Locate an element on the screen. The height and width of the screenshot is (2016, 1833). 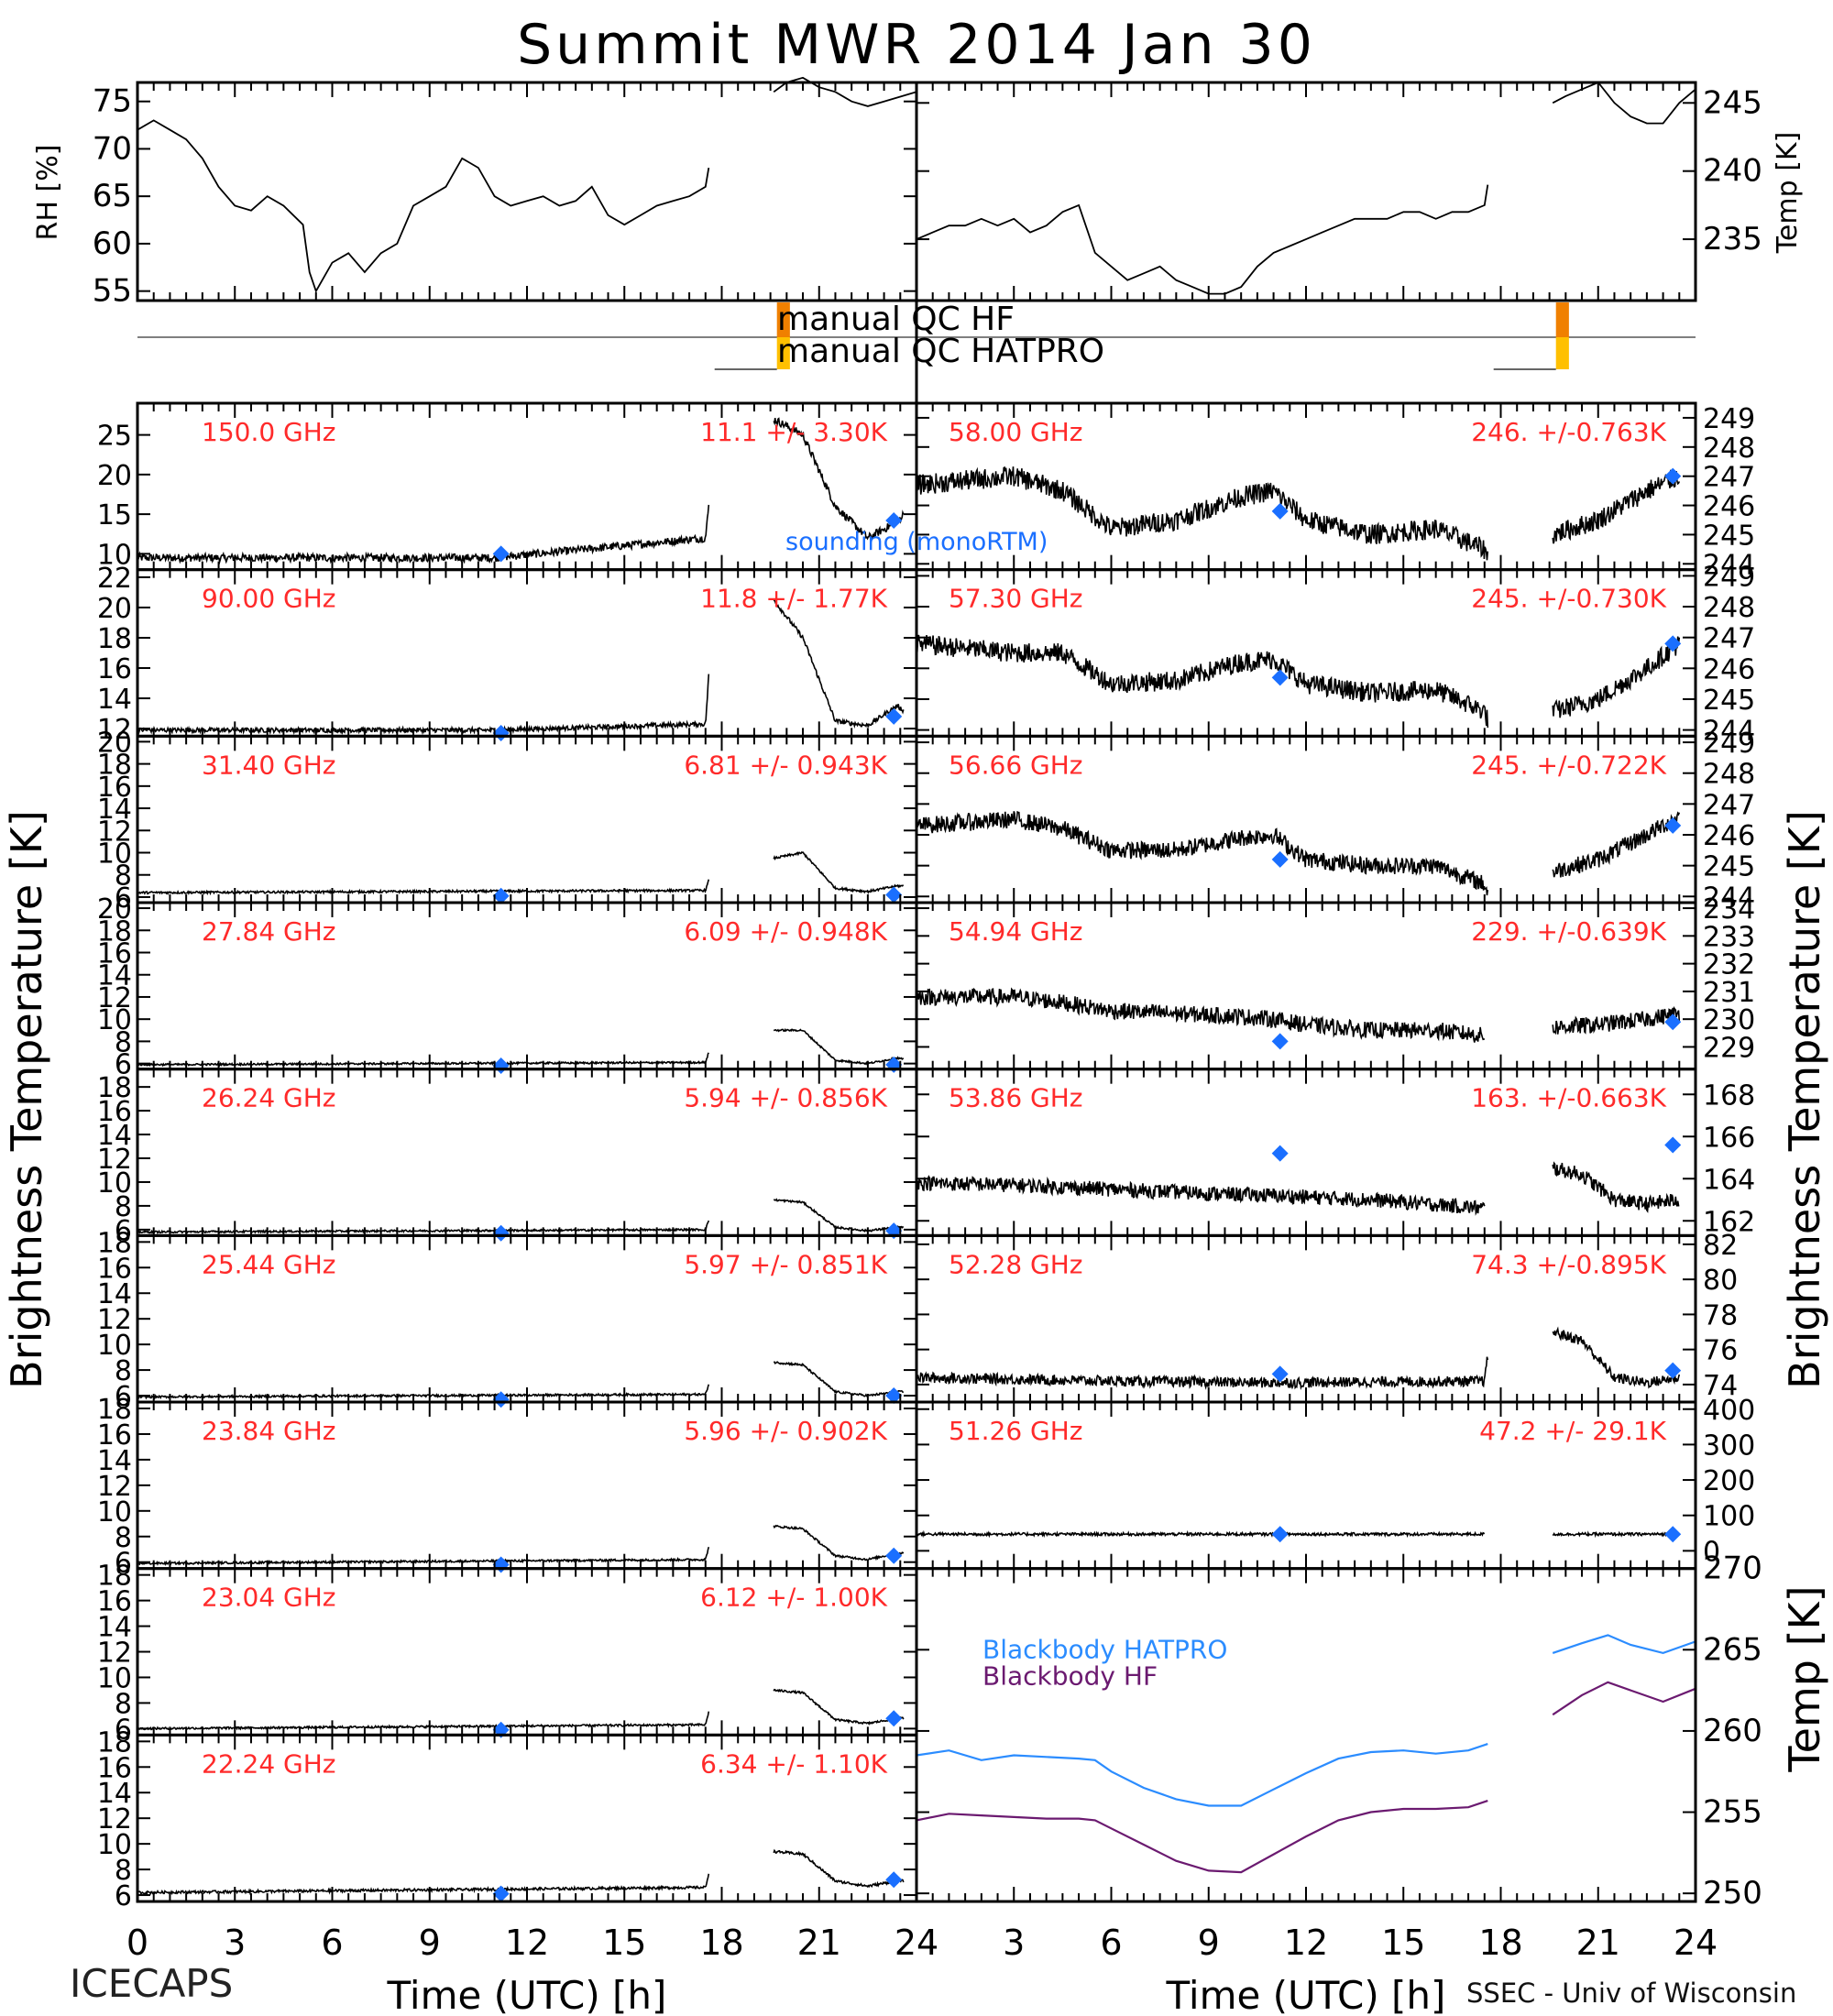
legend-blackbody-hatpro: Blackbody HATPRO is located at coordinates (1104, 1650).